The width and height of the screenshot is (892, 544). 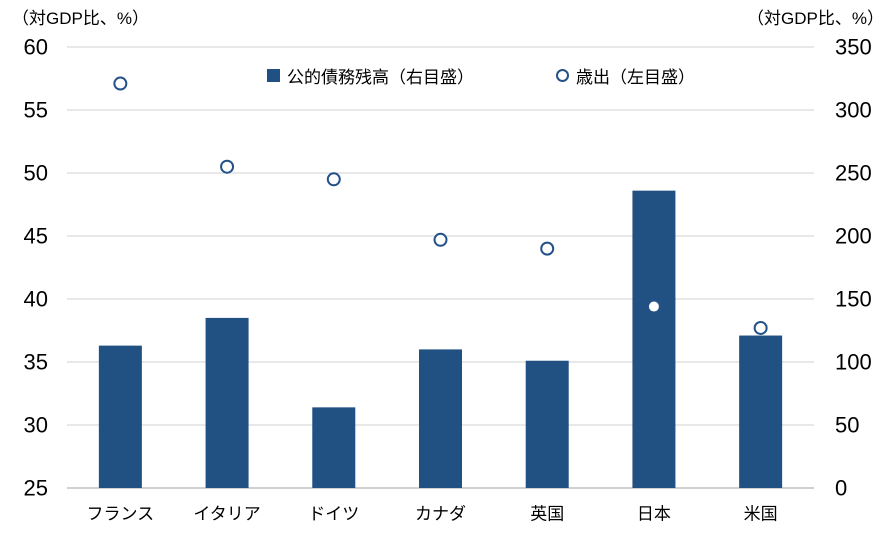 What do you see at coordinates (547, 424) in the screenshot?
I see `bar-英国` at bounding box center [547, 424].